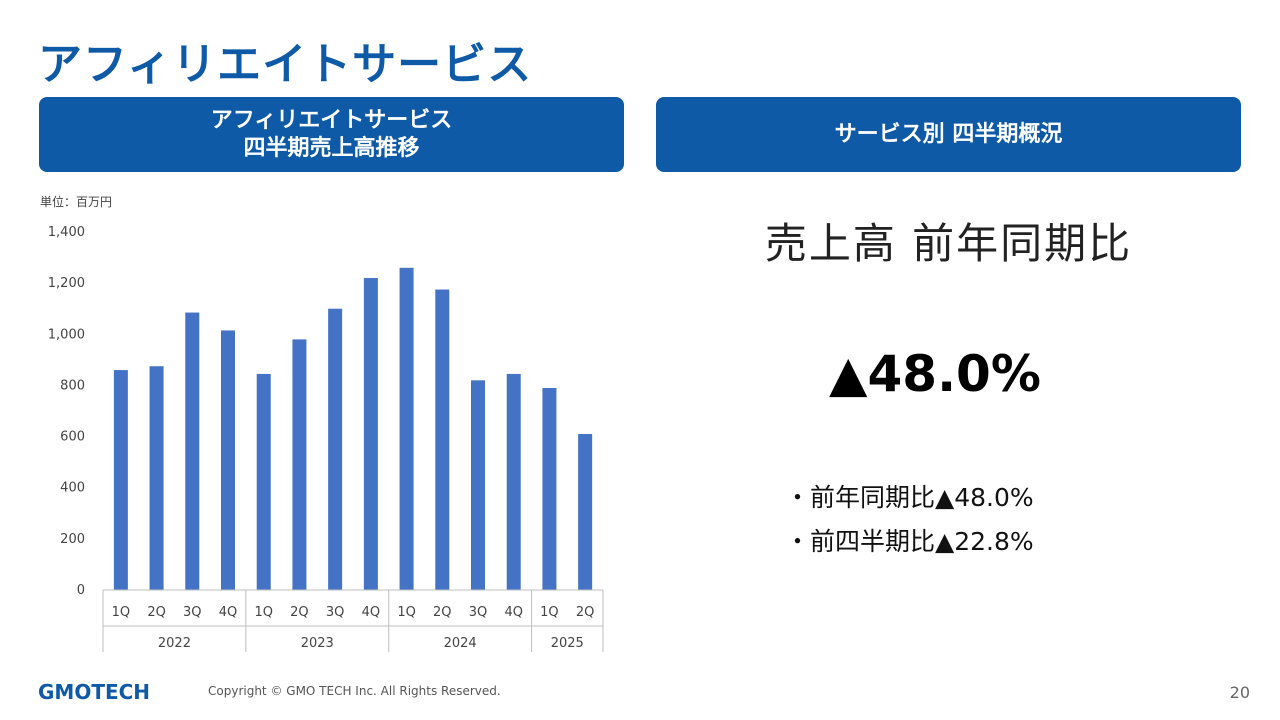 The image size is (1280, 720). Describe the element at coordinates (72, 539) in the screenshot. I see `y-tick-label: 200` at that location.